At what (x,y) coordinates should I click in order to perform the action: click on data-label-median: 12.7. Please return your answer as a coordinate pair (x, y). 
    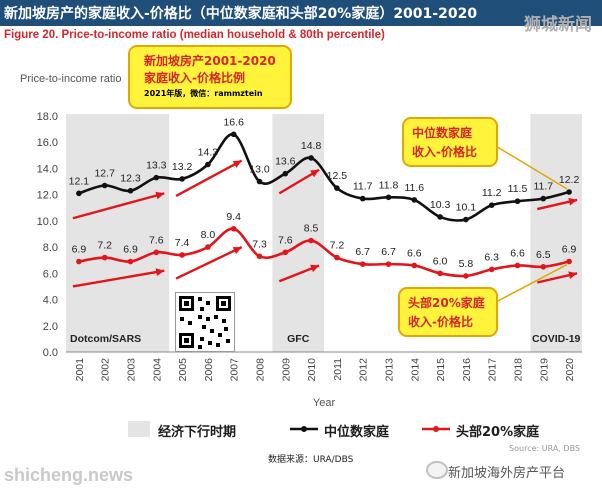
    Looking at the image, I should click on (104, 173).